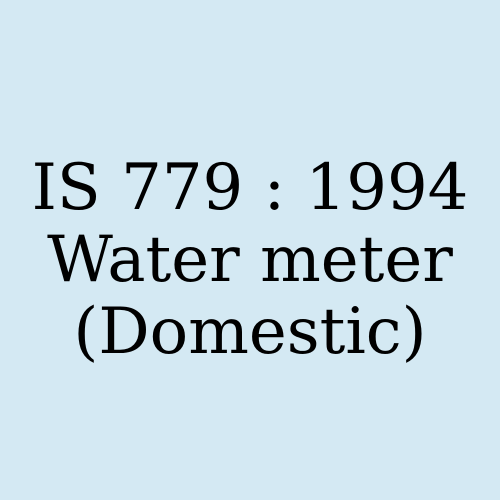  What do you see at coordinates (250, 332) in the screenshot?
I see `title-line-3: (Domestic)` at bounding box center [250, 332].